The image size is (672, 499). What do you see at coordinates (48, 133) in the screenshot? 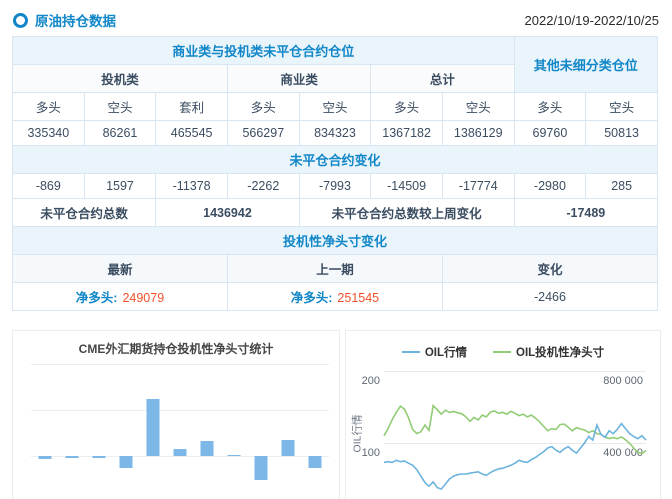
I see `position-value-cell: 335340` at bounding box center [48, 133].